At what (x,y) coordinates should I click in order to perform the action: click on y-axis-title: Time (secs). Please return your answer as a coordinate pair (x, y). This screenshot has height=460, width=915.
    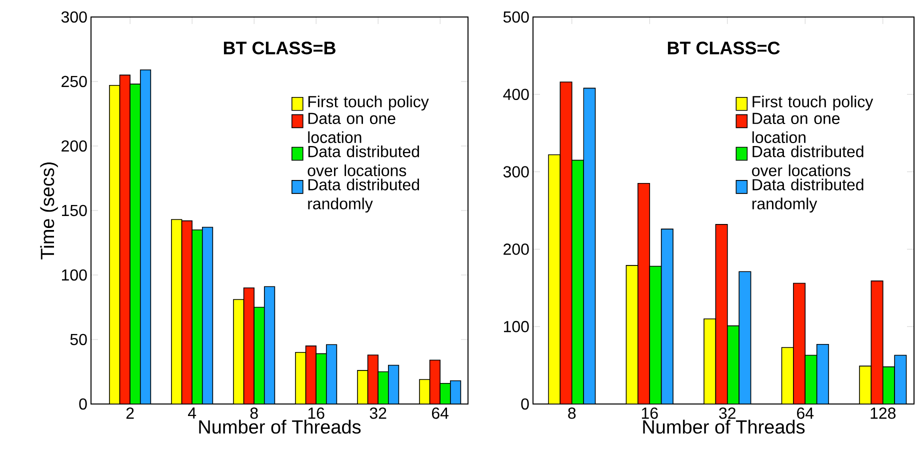
    Looking at the image, I should click on (49, 211).